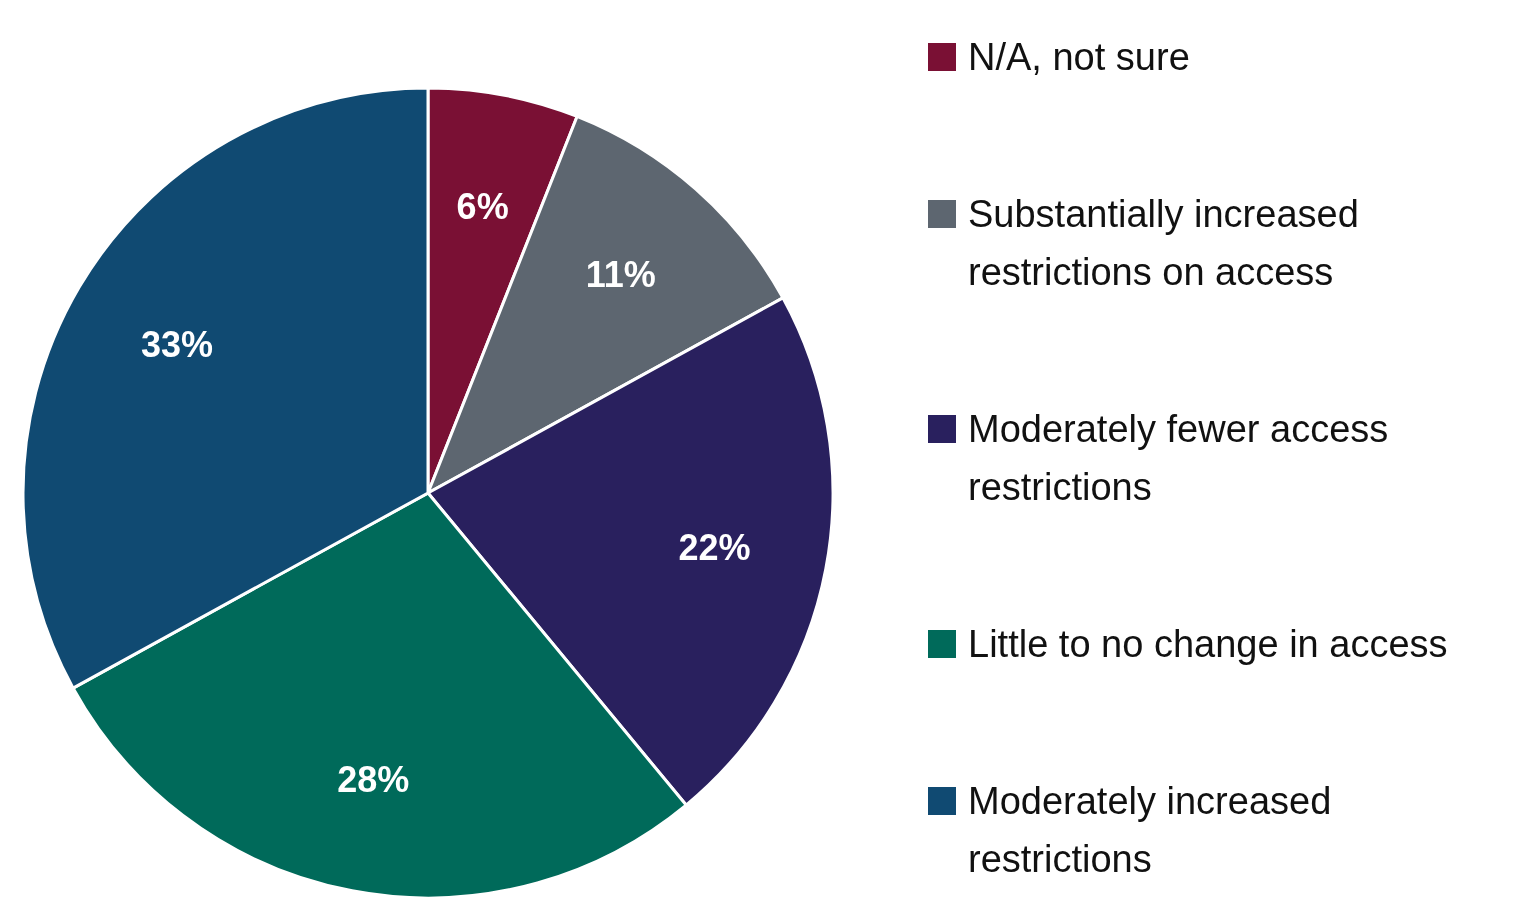  What do you see at coordinates (1208, 644) in the screenshot?
I see `legend-label: Little to no change in access` at bounding box center [1208, 644].